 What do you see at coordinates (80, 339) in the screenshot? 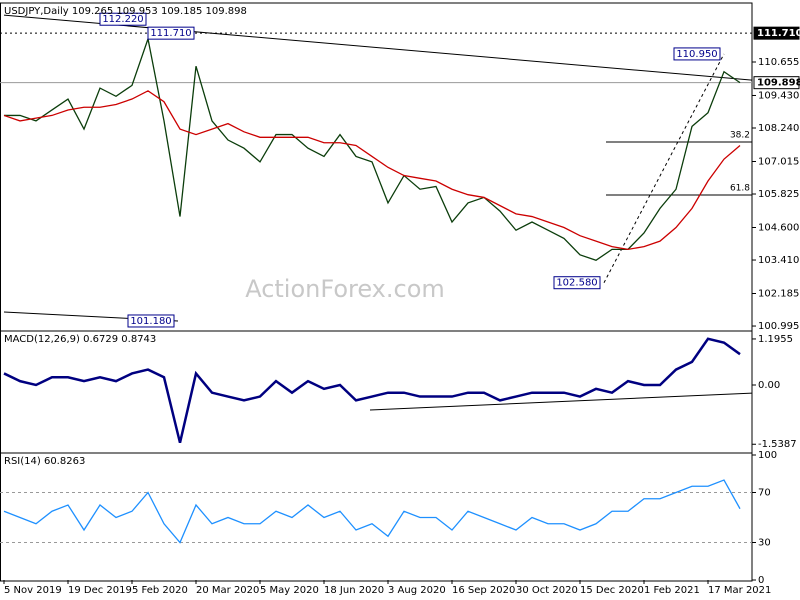
I see `panel-title: MACD(12,26,9) 0.6729 0.8743` at bounding box center [80, 339].